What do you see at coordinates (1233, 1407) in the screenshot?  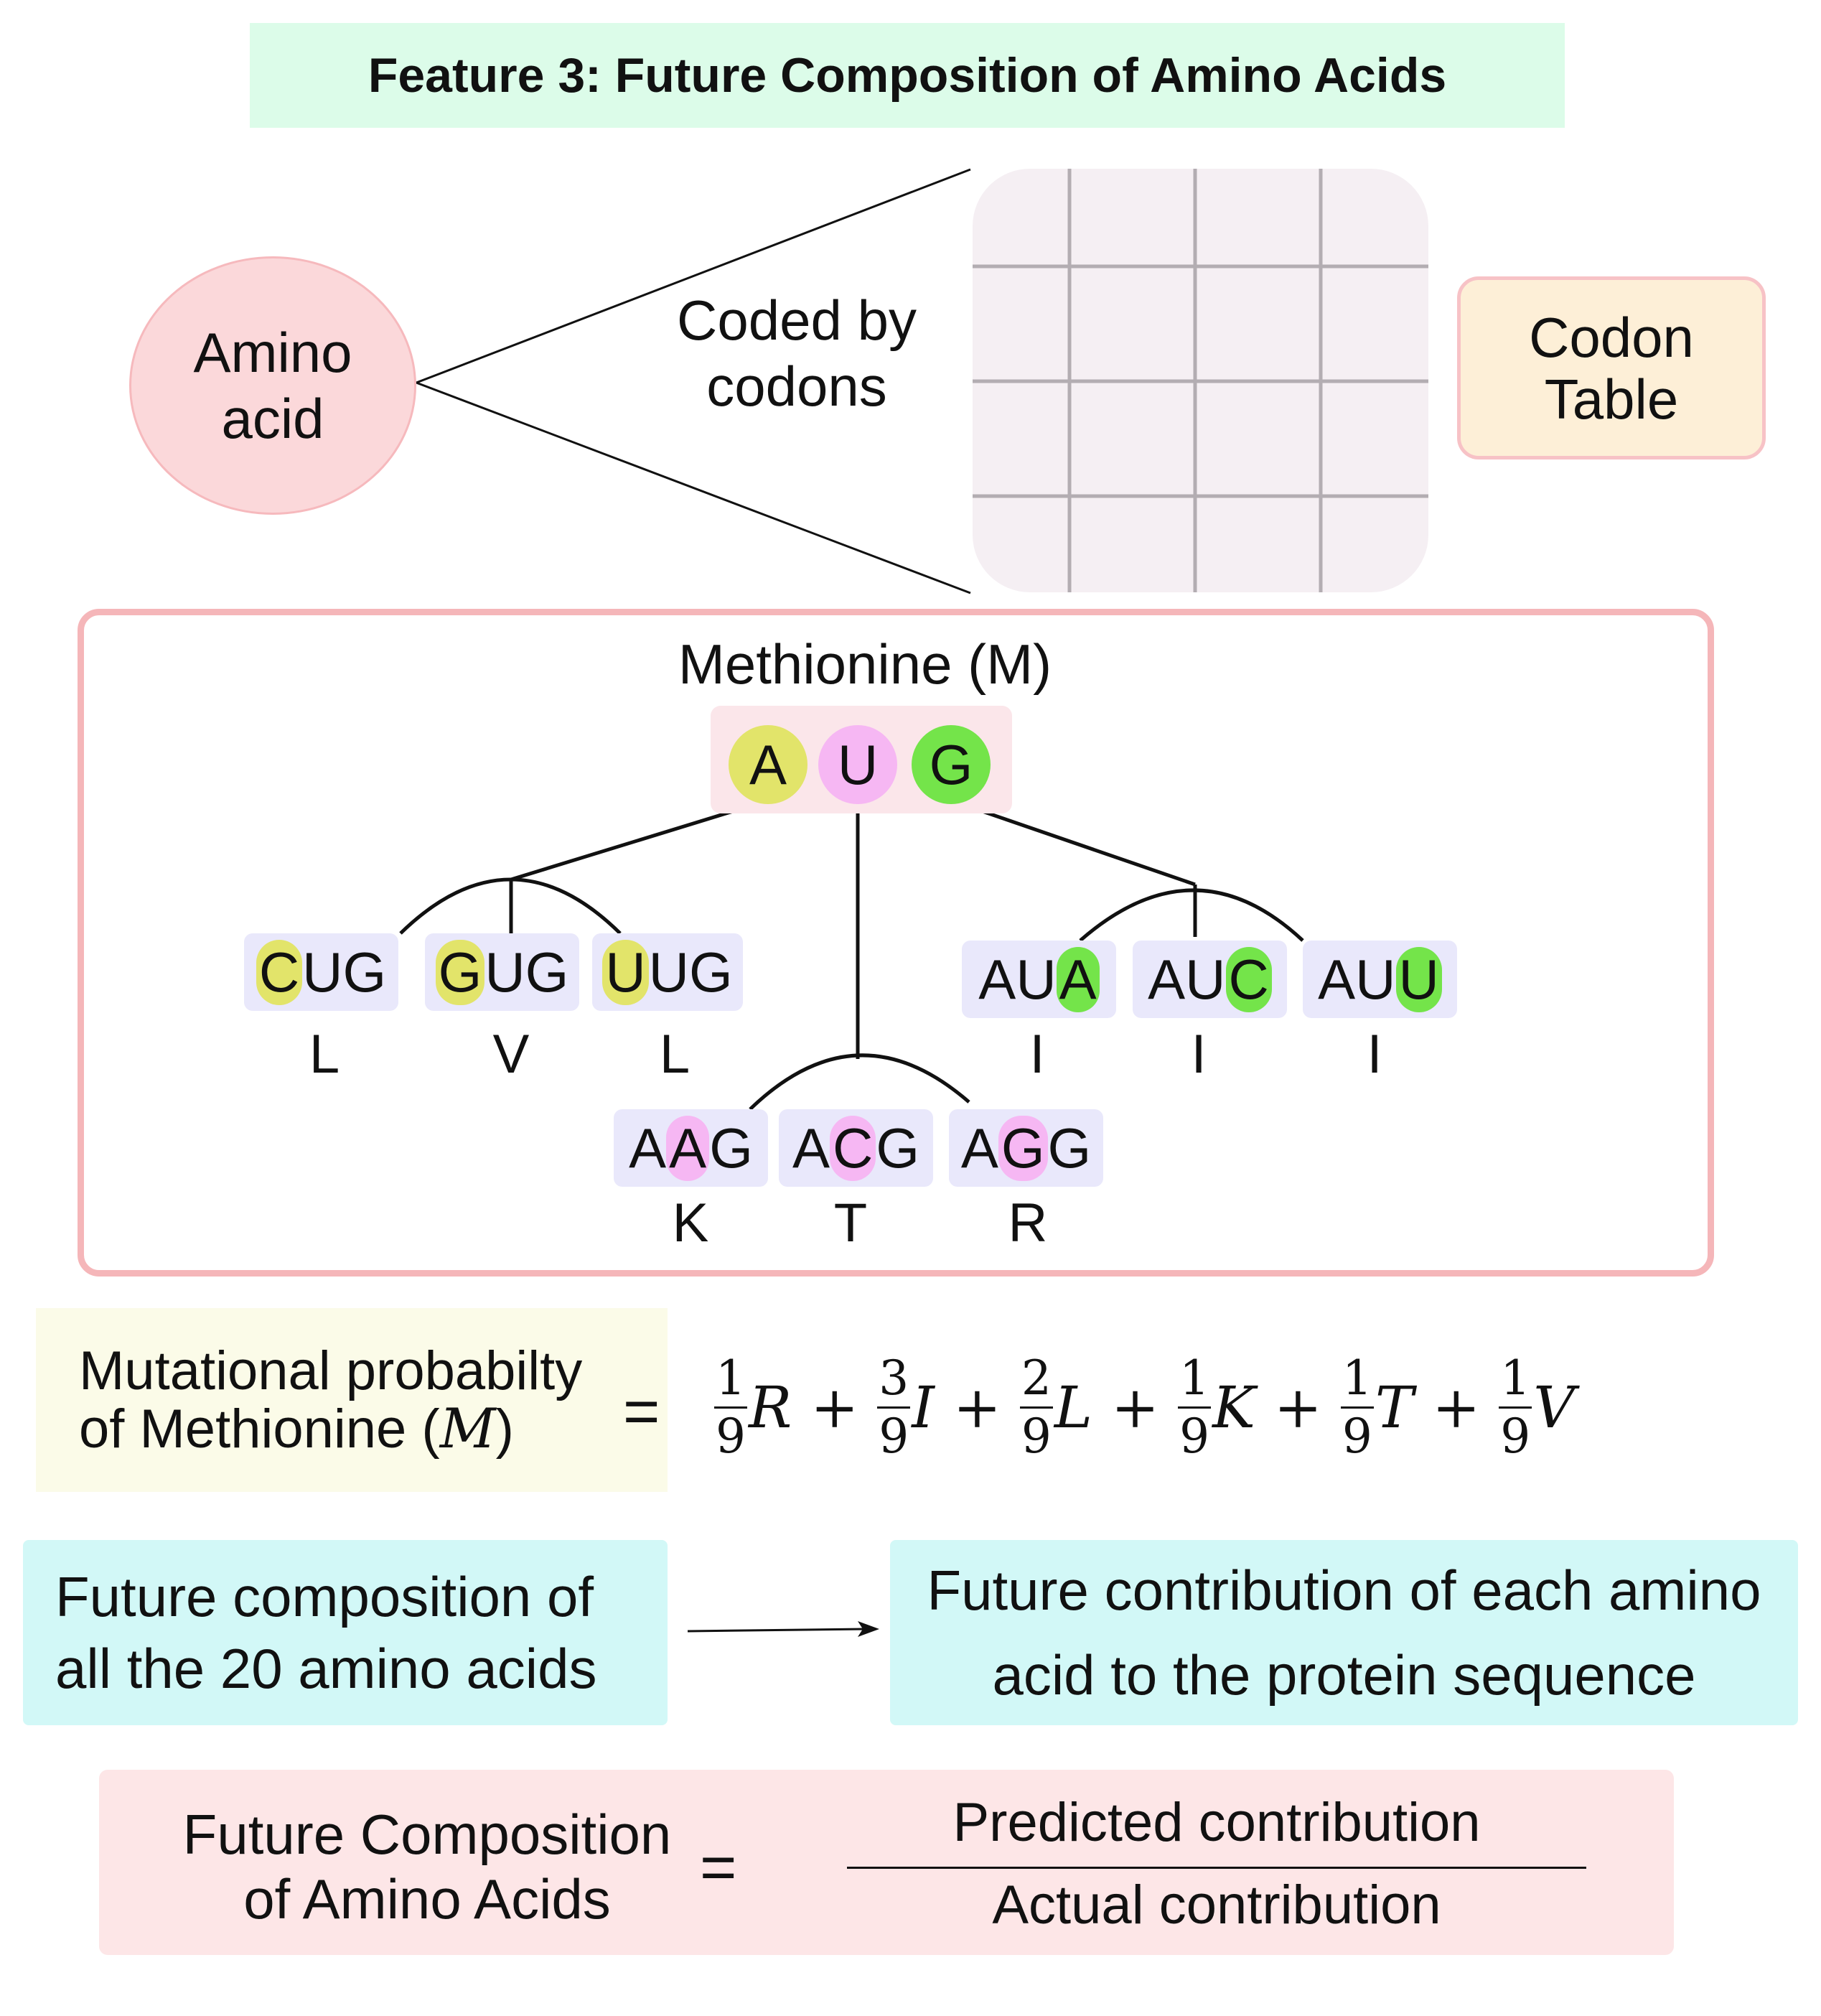 I see `amino-variable: K` at bounding box center [1233, 1407].